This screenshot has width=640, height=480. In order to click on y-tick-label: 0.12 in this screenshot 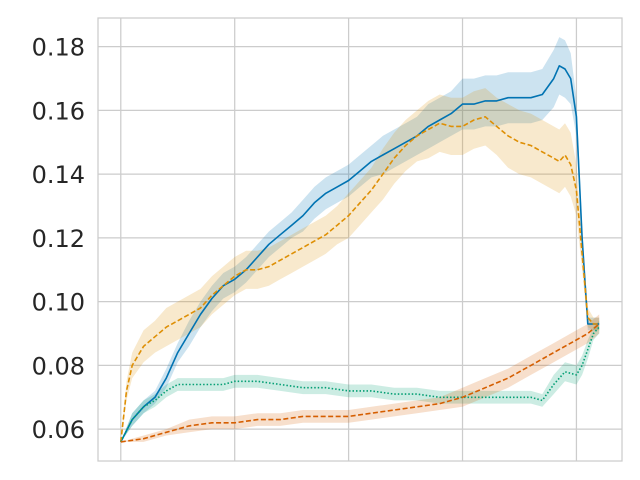, I will do `click(58, 239)`.